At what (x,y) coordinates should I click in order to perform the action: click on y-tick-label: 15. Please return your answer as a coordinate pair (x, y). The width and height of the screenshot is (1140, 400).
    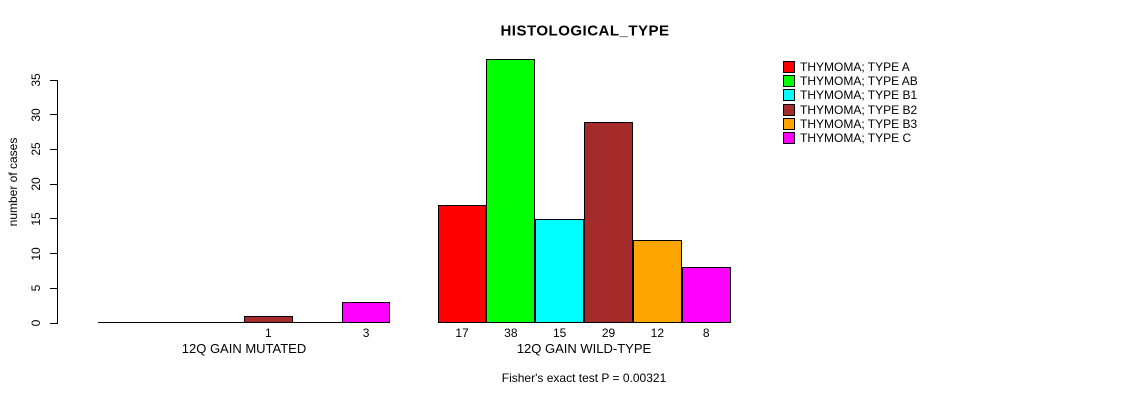
    Looking at the image, I should click on (36, 219).